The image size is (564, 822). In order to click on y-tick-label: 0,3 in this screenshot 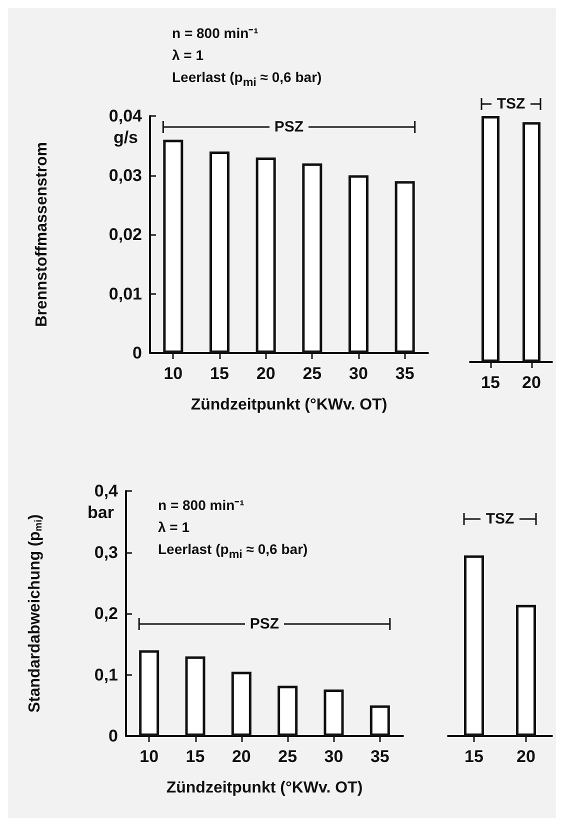, I will do `click(106, 552)`.